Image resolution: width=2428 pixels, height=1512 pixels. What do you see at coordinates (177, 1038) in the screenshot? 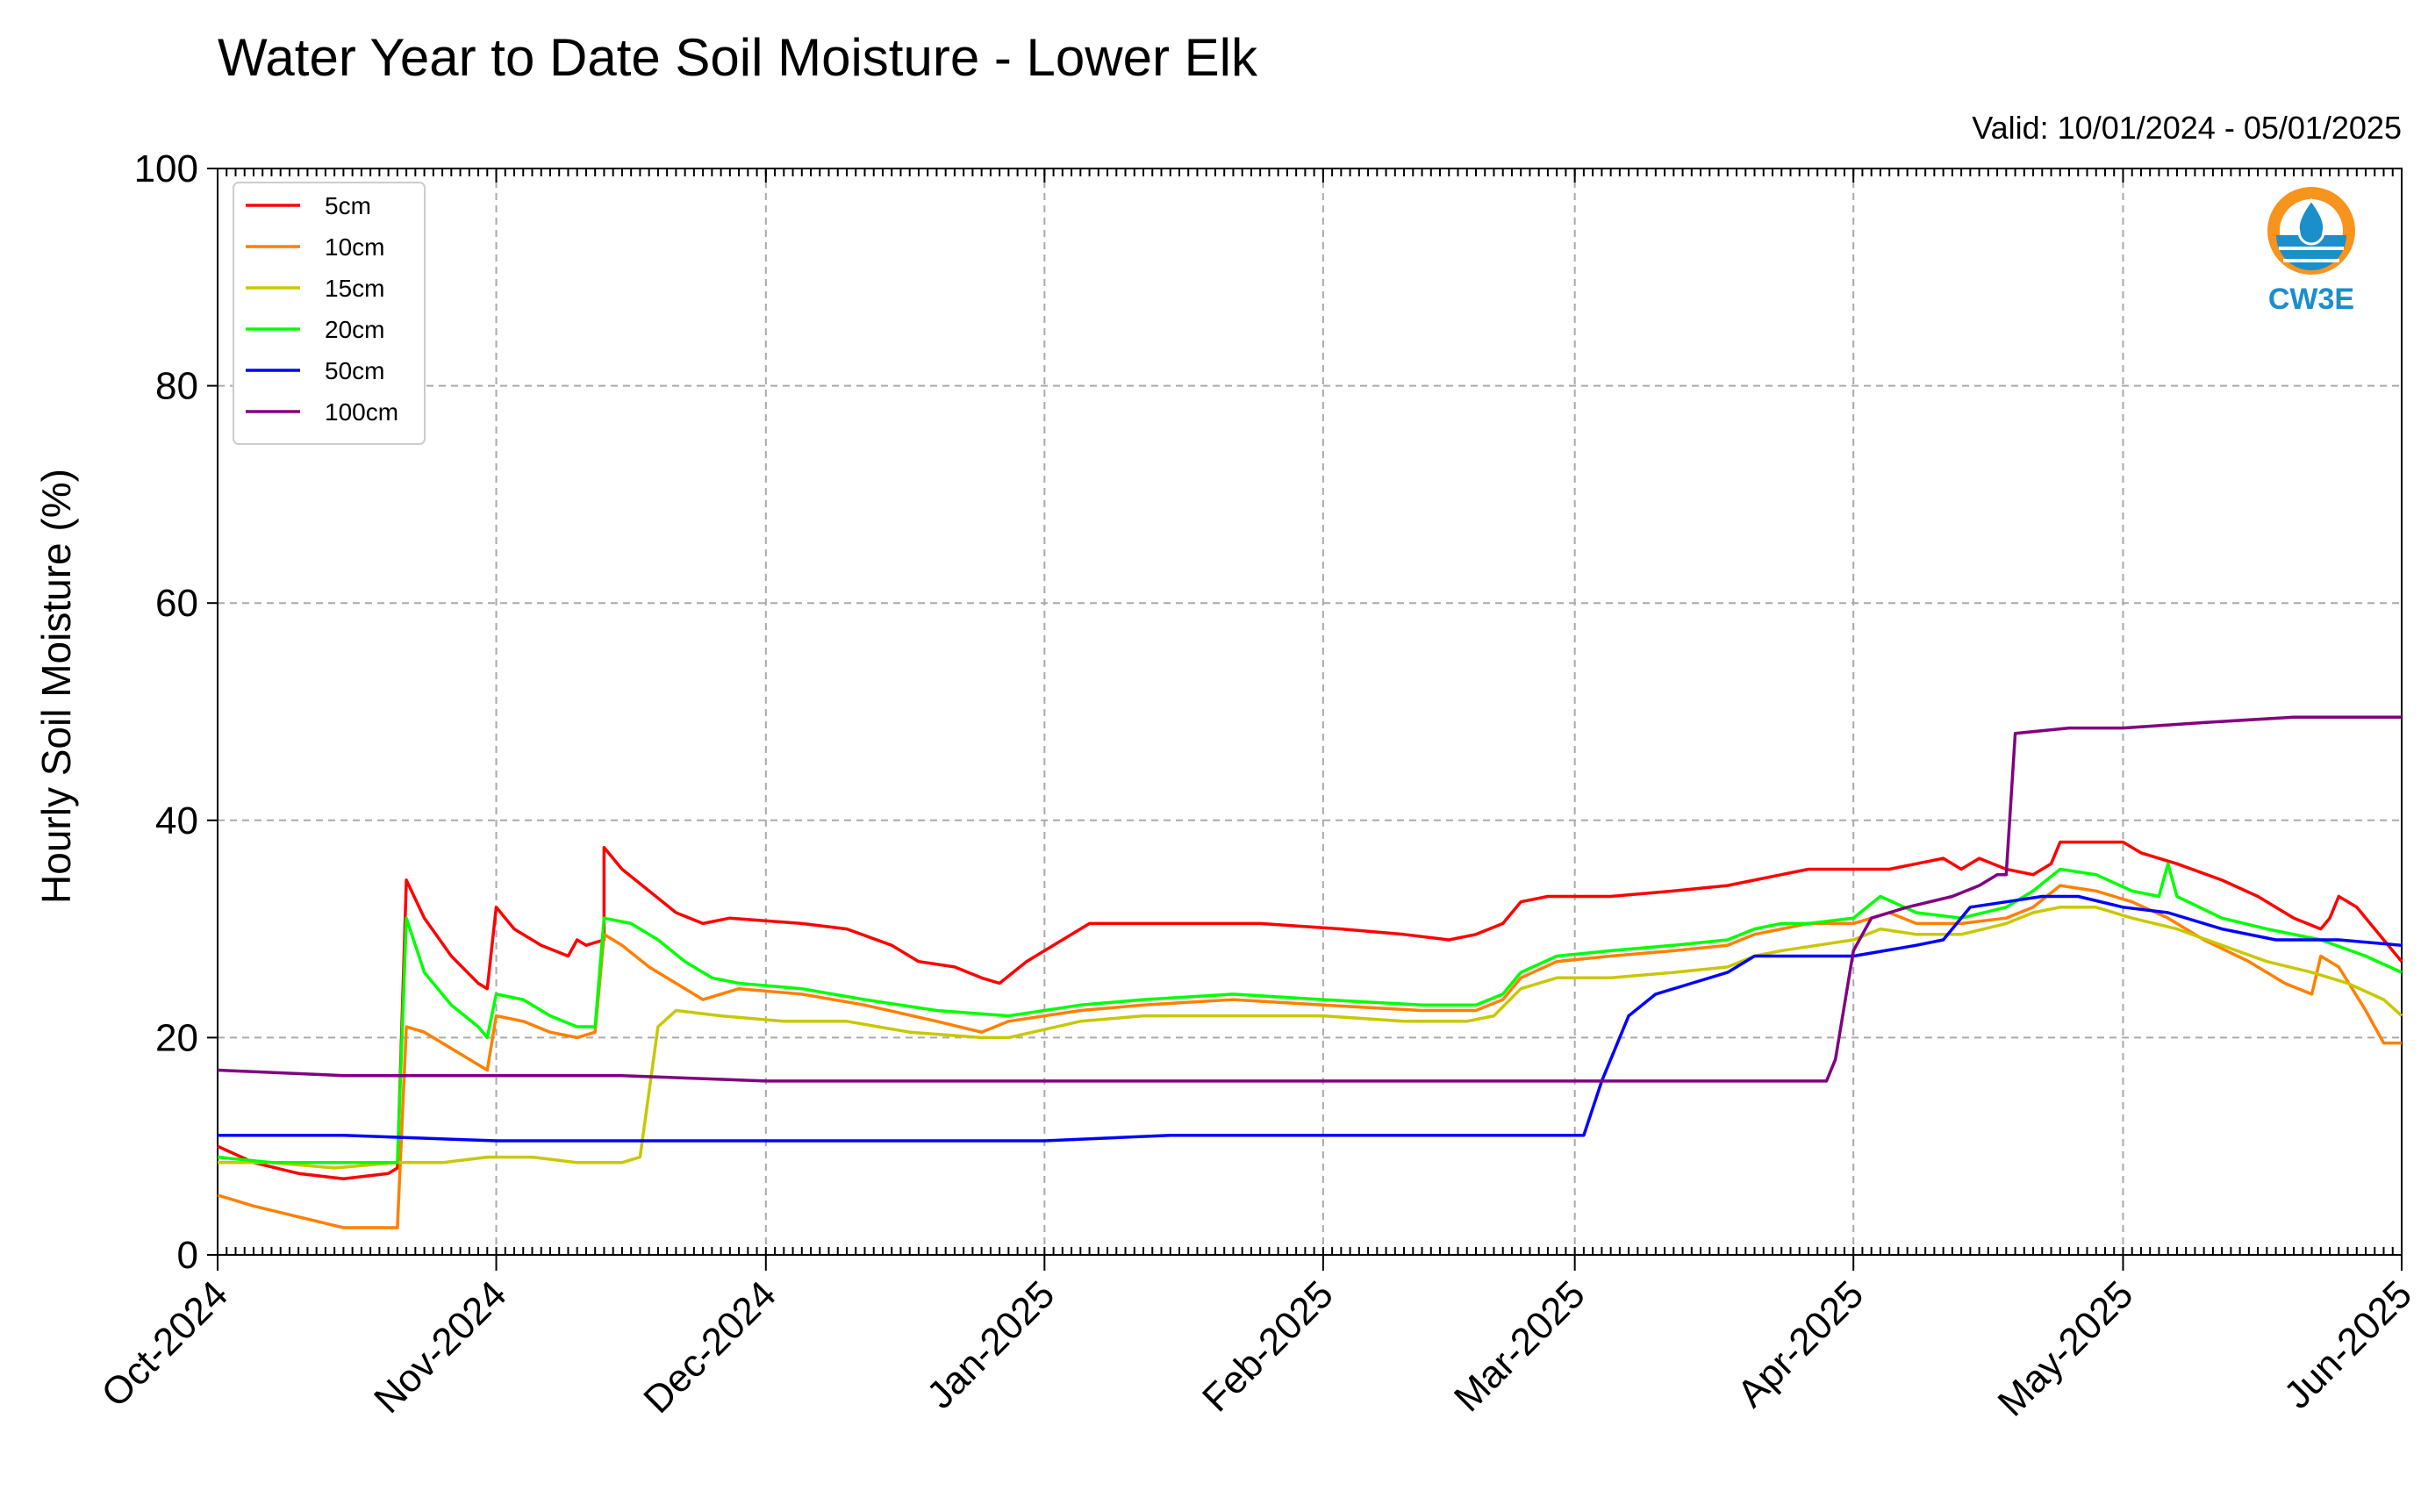
I see `y-tick-label: 20` at bounding box center [177, 1038].